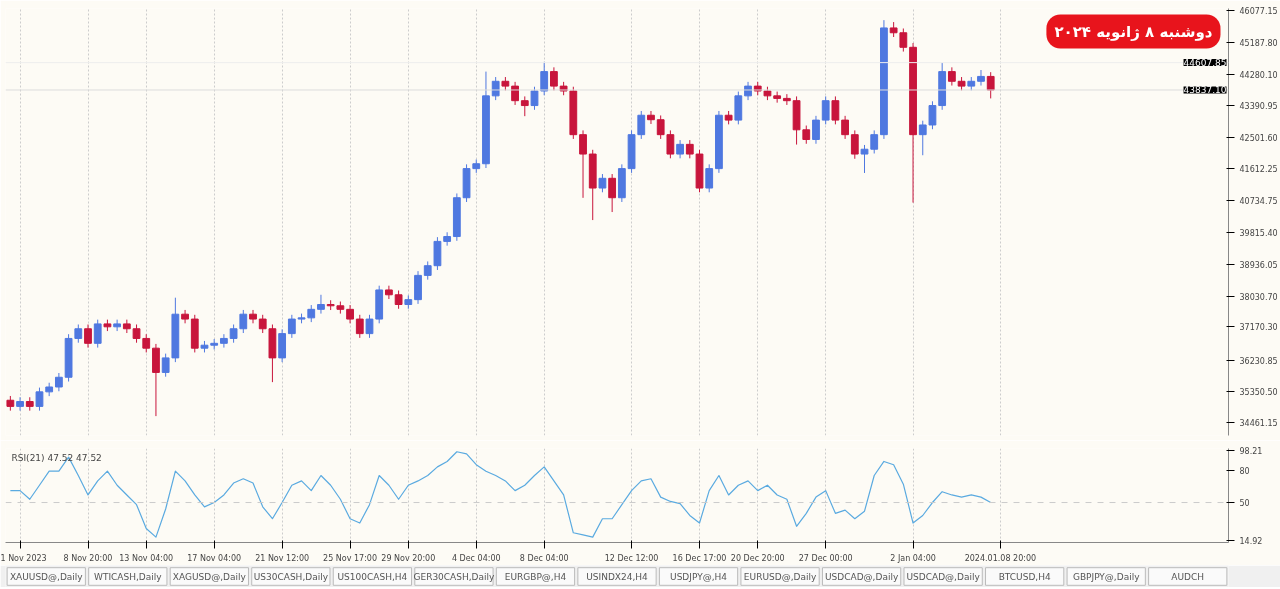 The image size is (1280, 589). I want to click on x-tick-label: 20 Dec 20:00, so click(757, 558).